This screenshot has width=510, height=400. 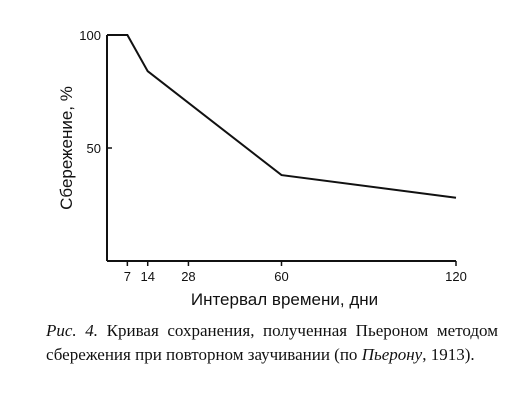 I want to click on x-tick-label: 120, so click(x=456, y=276).